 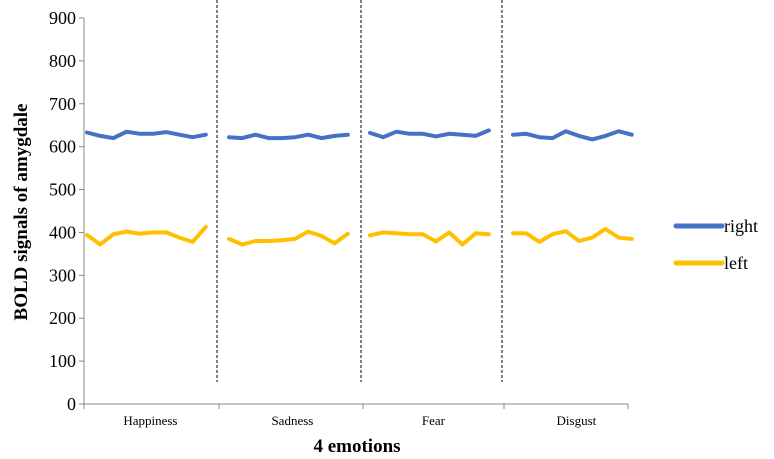 I want to click on series-line-right-sadness, so click(x=288, y=136).